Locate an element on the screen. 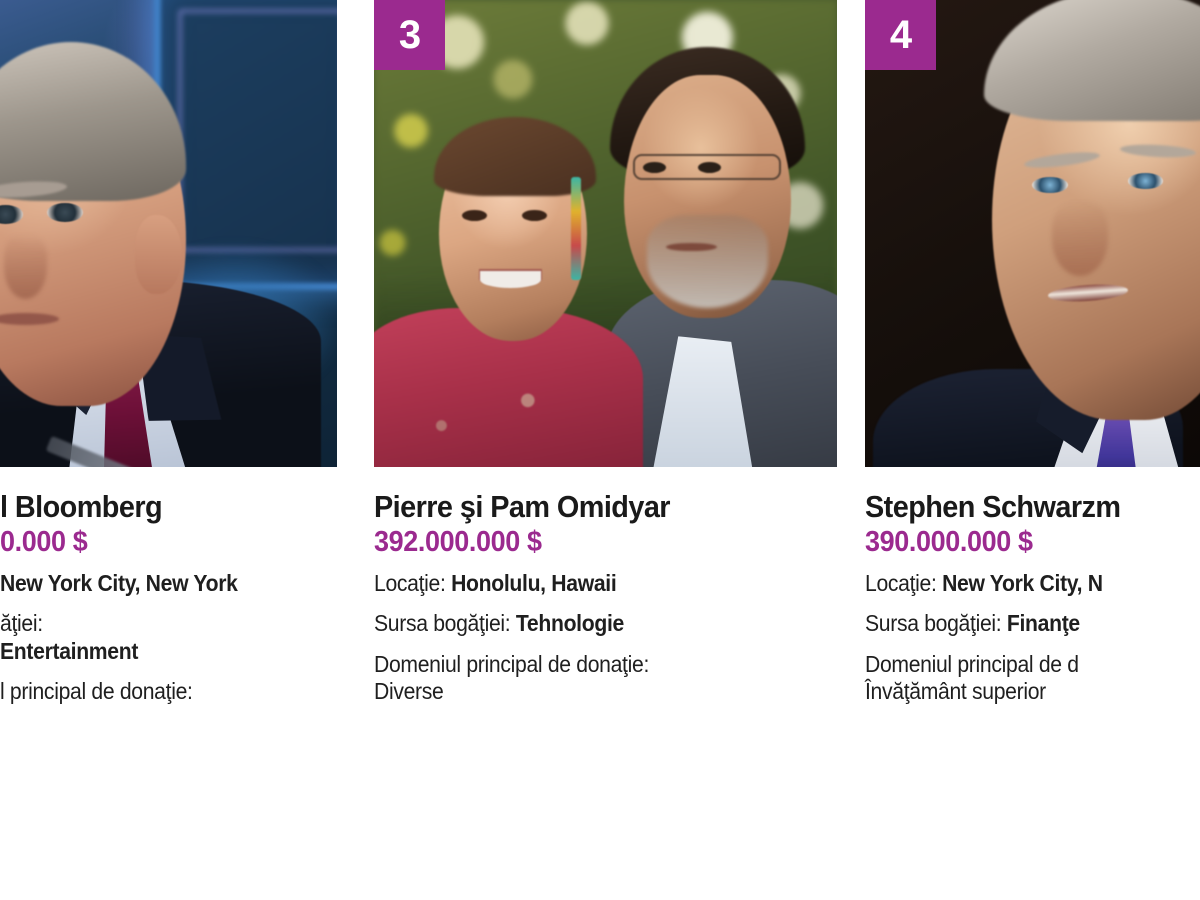 Image resolution: width=1200 pixels, height=900 pixels. portrait-eye-right-woman is located at coordinates (535, 216).